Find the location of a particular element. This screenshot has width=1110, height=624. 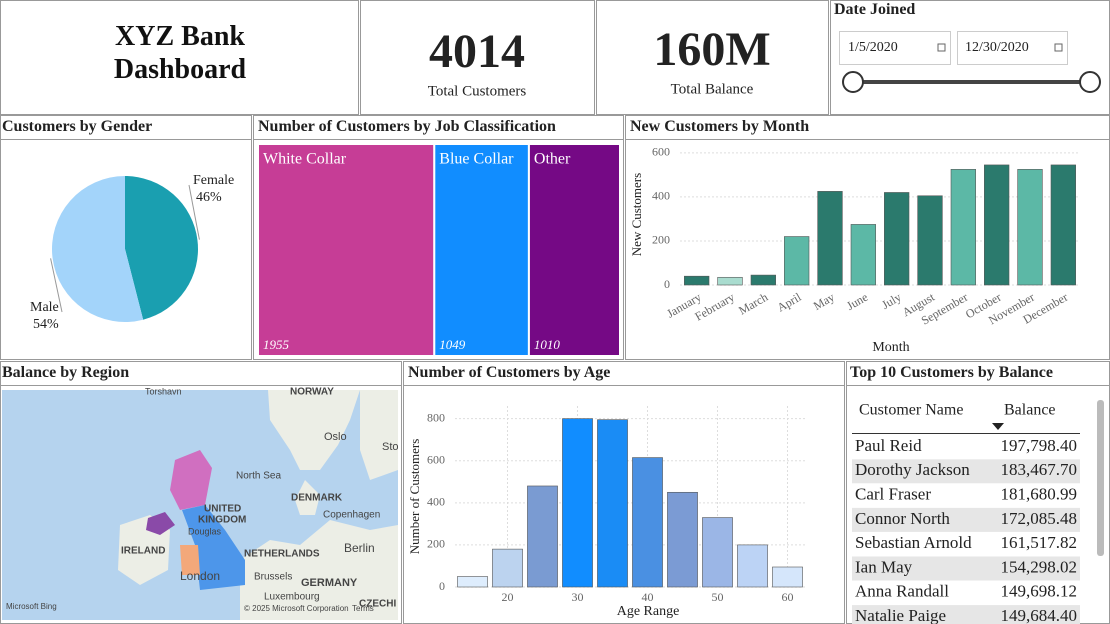

panel-title: Top 10 Customers by Balance is located at coordinates (951, 372).